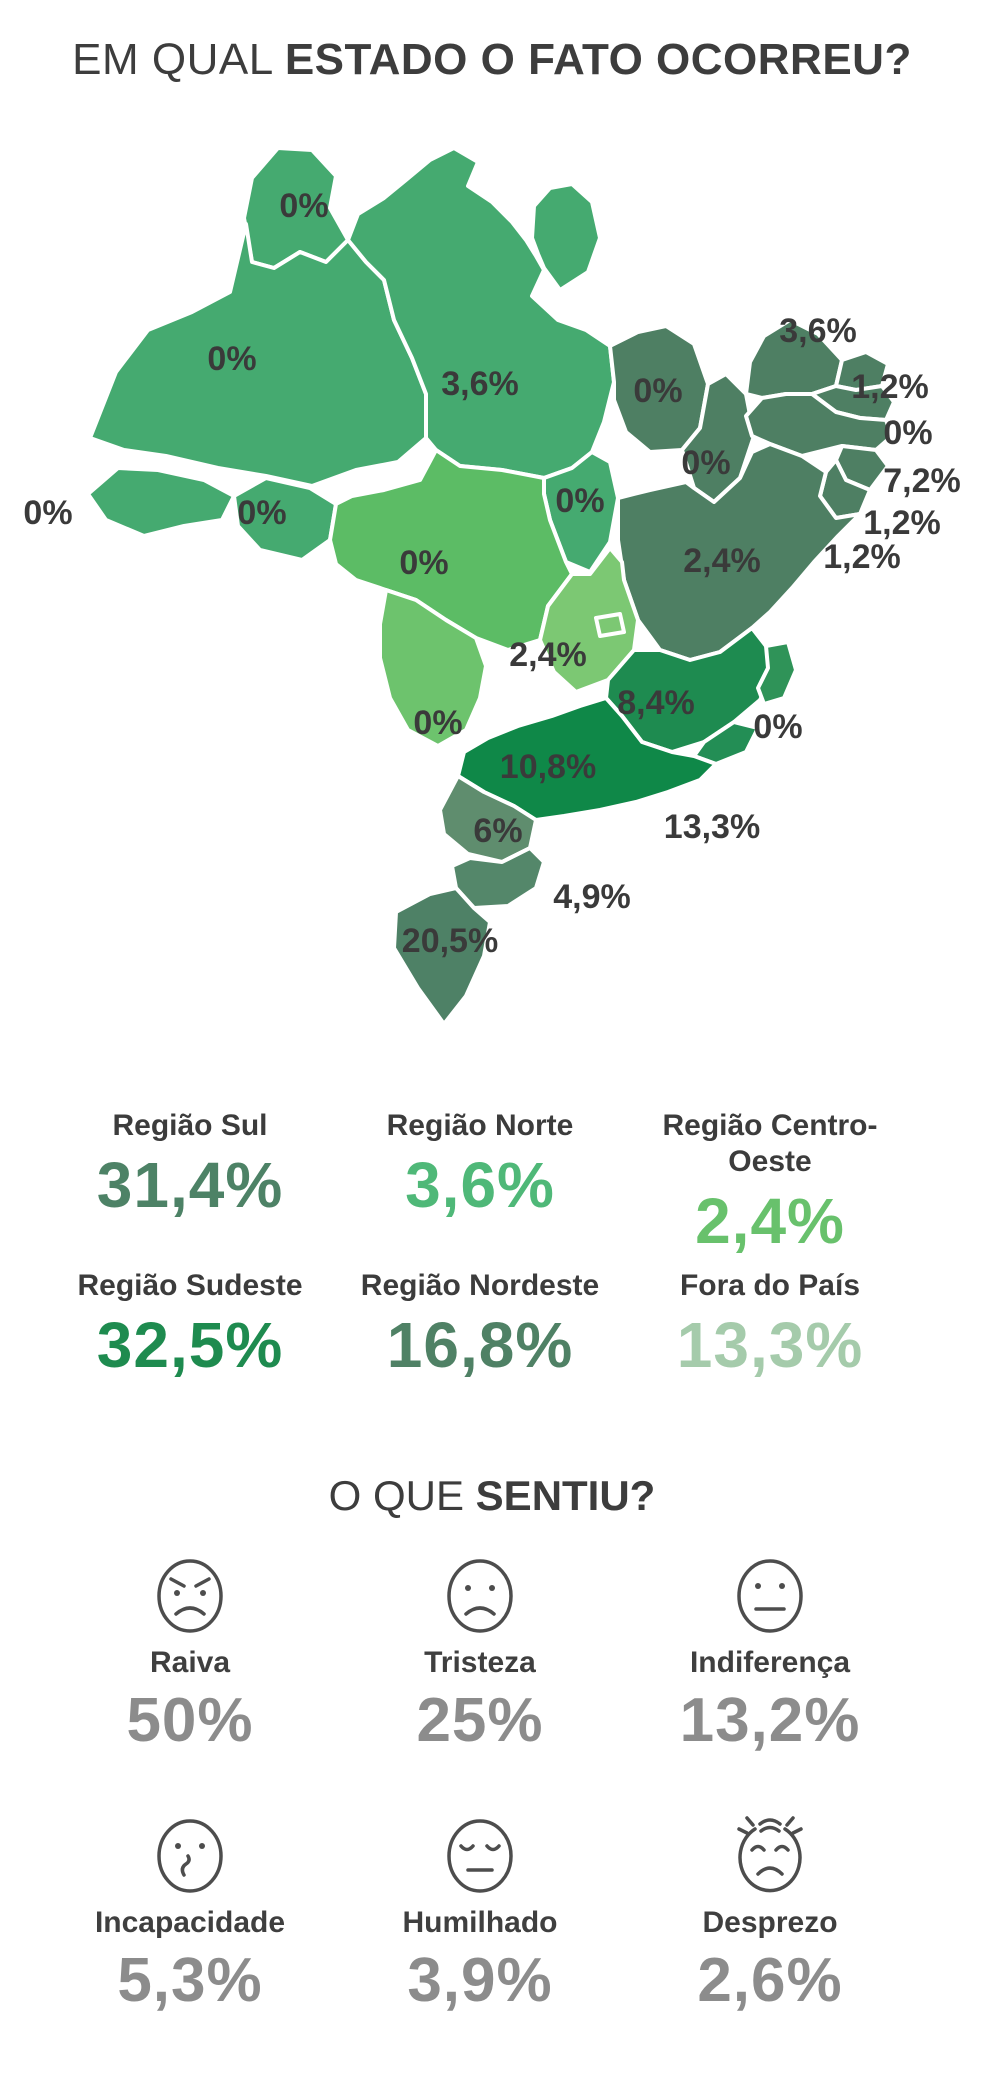 The image size is (984, 2084). What do you see at coordinates (231, 359) in the screenshot?
I see `state-label-amazonas: 0%` at bounding box center [231, 359].